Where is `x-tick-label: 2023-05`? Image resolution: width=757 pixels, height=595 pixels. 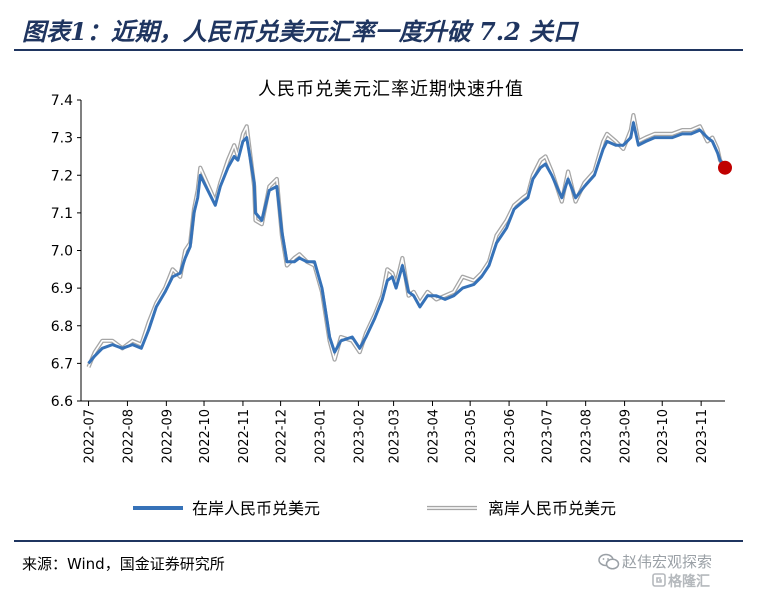 x-tick-label: 2023-05 is located at coordinates (471, 436).